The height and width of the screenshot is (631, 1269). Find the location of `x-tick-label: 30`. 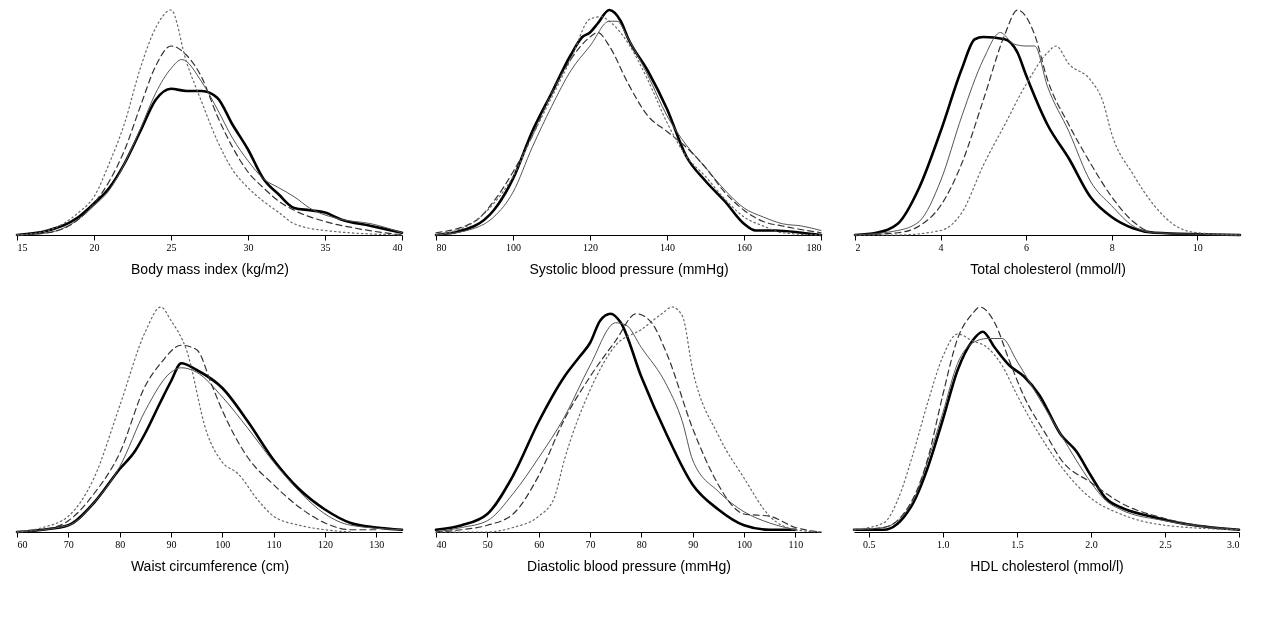

x-tick-label: 30 is located at coordinates (248, 247).